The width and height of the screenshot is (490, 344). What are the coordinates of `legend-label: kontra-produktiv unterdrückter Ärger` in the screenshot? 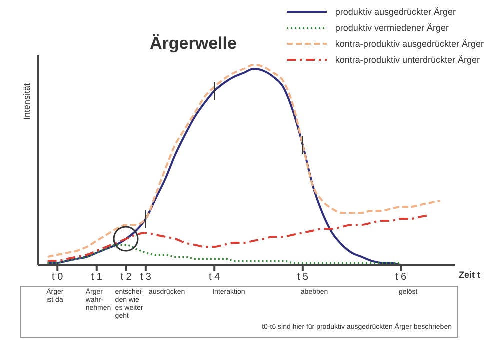 It's located at (407, 60).